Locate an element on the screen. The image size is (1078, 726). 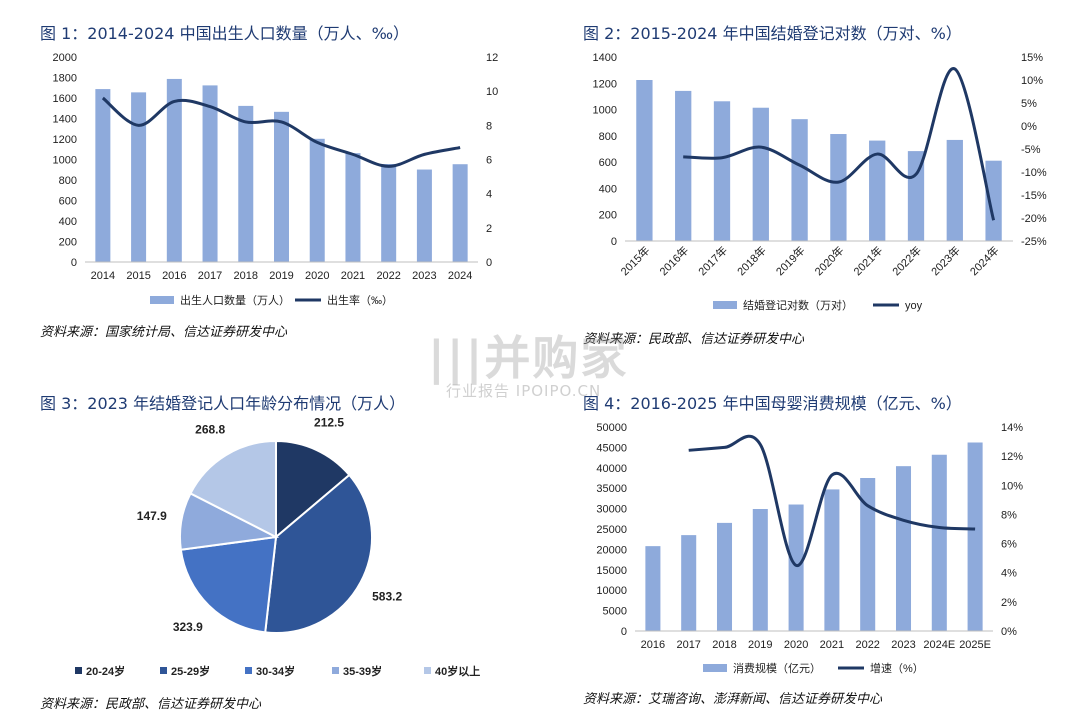
y-left-tick-label: 2000 is located at coordinates (65, 58).